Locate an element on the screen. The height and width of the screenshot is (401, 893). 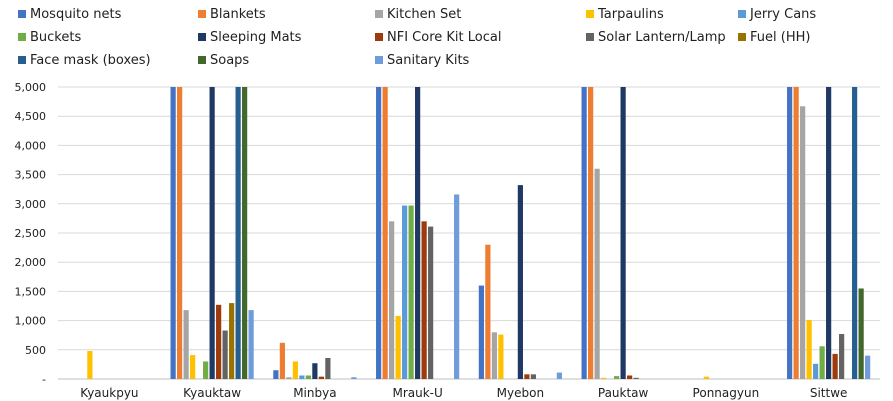
bar-myebon-solar-lantern-lamp is located at coordinates (533, 376).